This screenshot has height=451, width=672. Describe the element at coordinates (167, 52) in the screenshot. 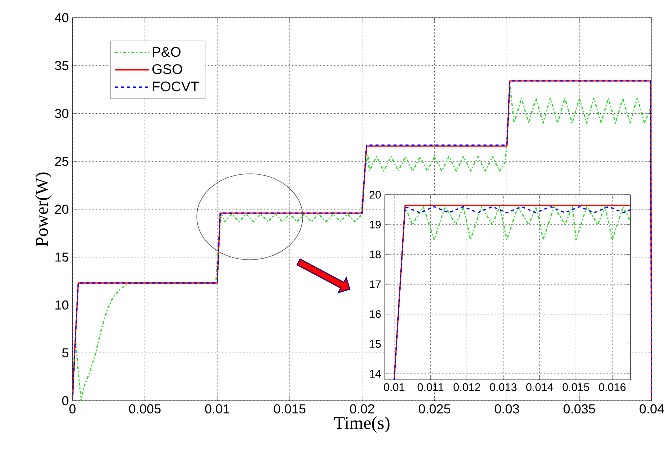

I see `legend-label: P&O` at that location.